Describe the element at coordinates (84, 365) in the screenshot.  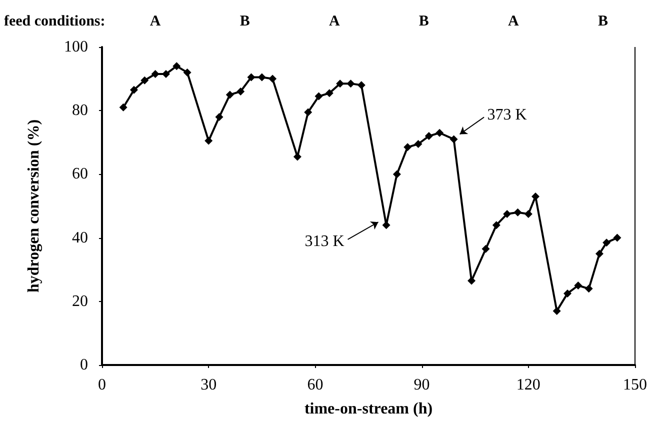
I see `y-tick-label: 0` at that location.